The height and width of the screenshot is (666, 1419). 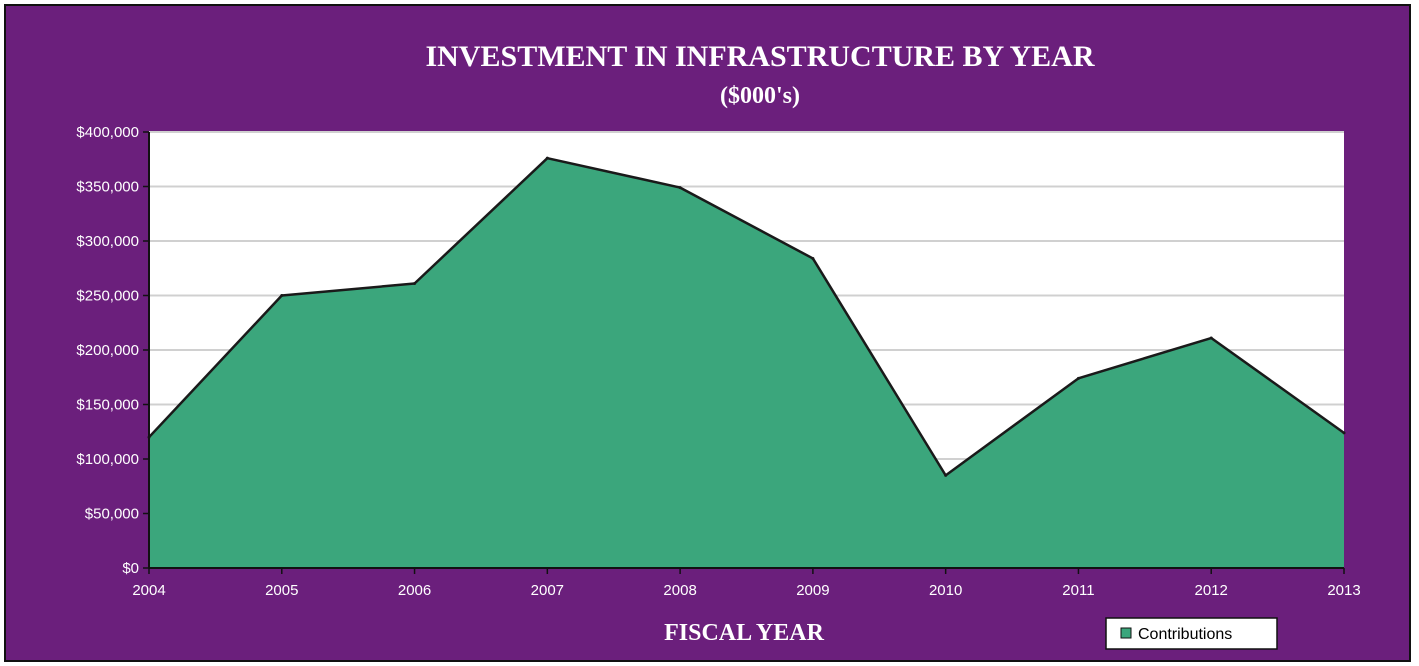 What do you see at coordinates (107, 241) in the screenshot?
I see `y-tick-label: $300,000` at bounding box center [107, 241].